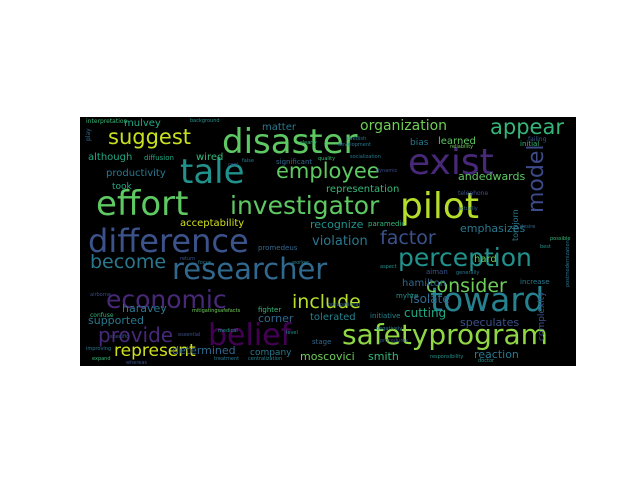 The image size is (640, 480). Describe the element at coordinates (327, 159) in the screenshot. I see `word-quality: quality` at that location.